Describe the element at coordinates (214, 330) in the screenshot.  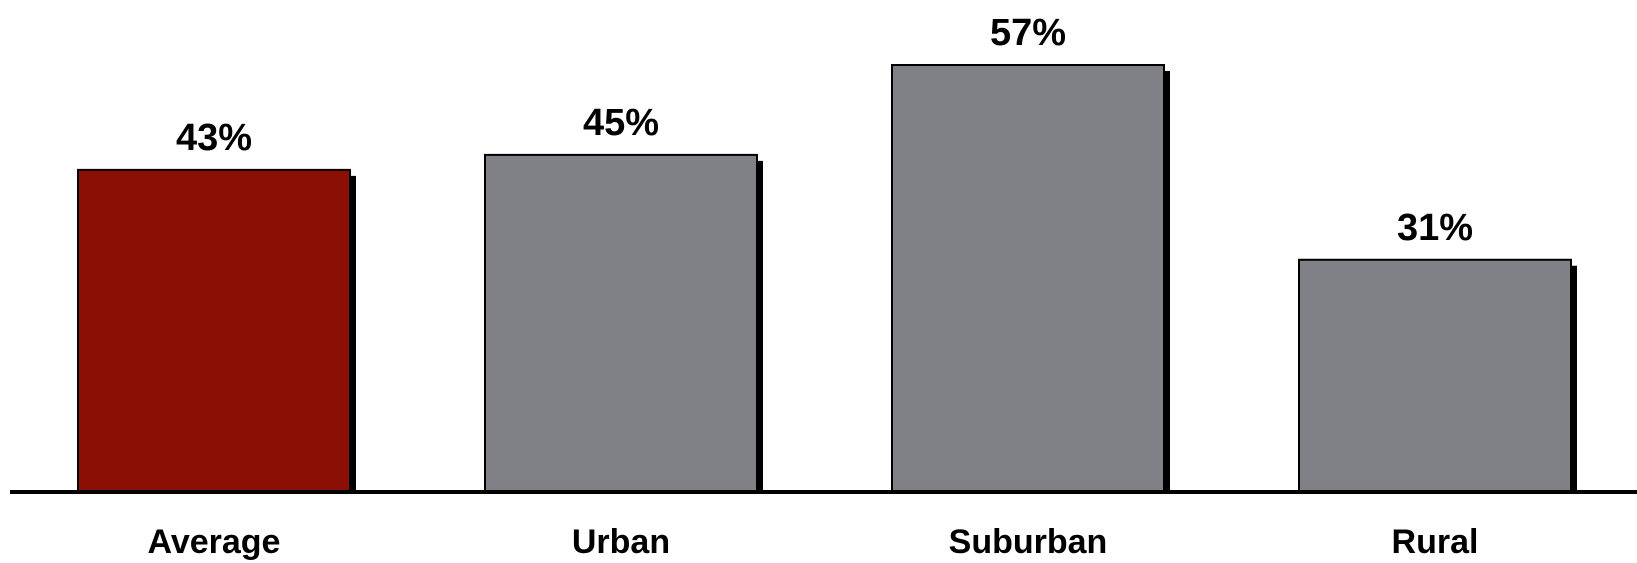
I see `bar-average` at that location.